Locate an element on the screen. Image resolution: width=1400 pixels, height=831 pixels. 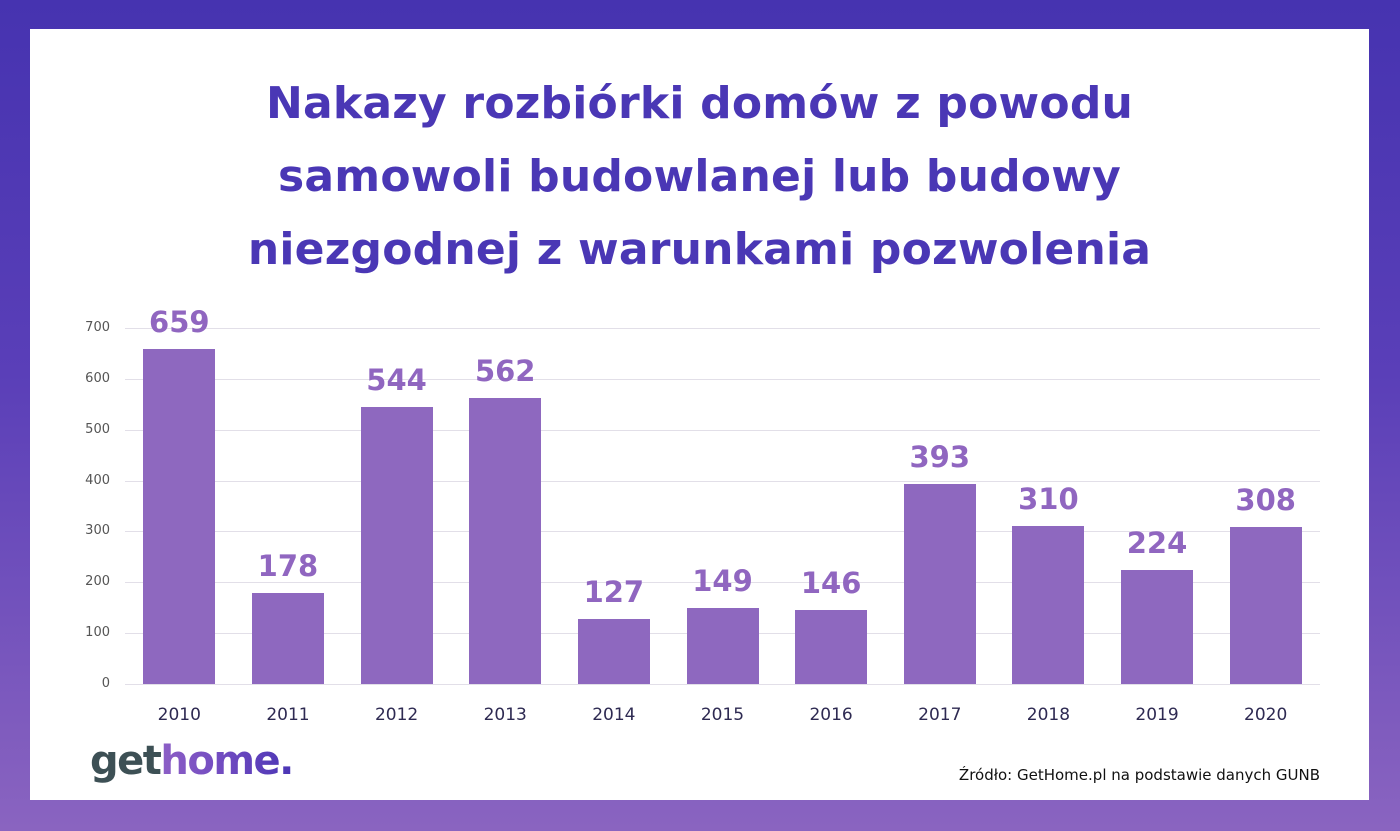
x-axis-tick-label: 2019 is located at coordinates (1157, 715).